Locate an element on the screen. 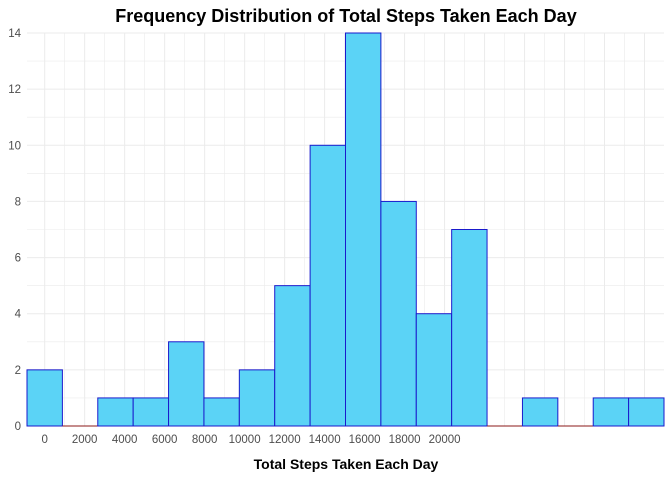  y-tick-label: 4 is located at coordinates (18, 315).